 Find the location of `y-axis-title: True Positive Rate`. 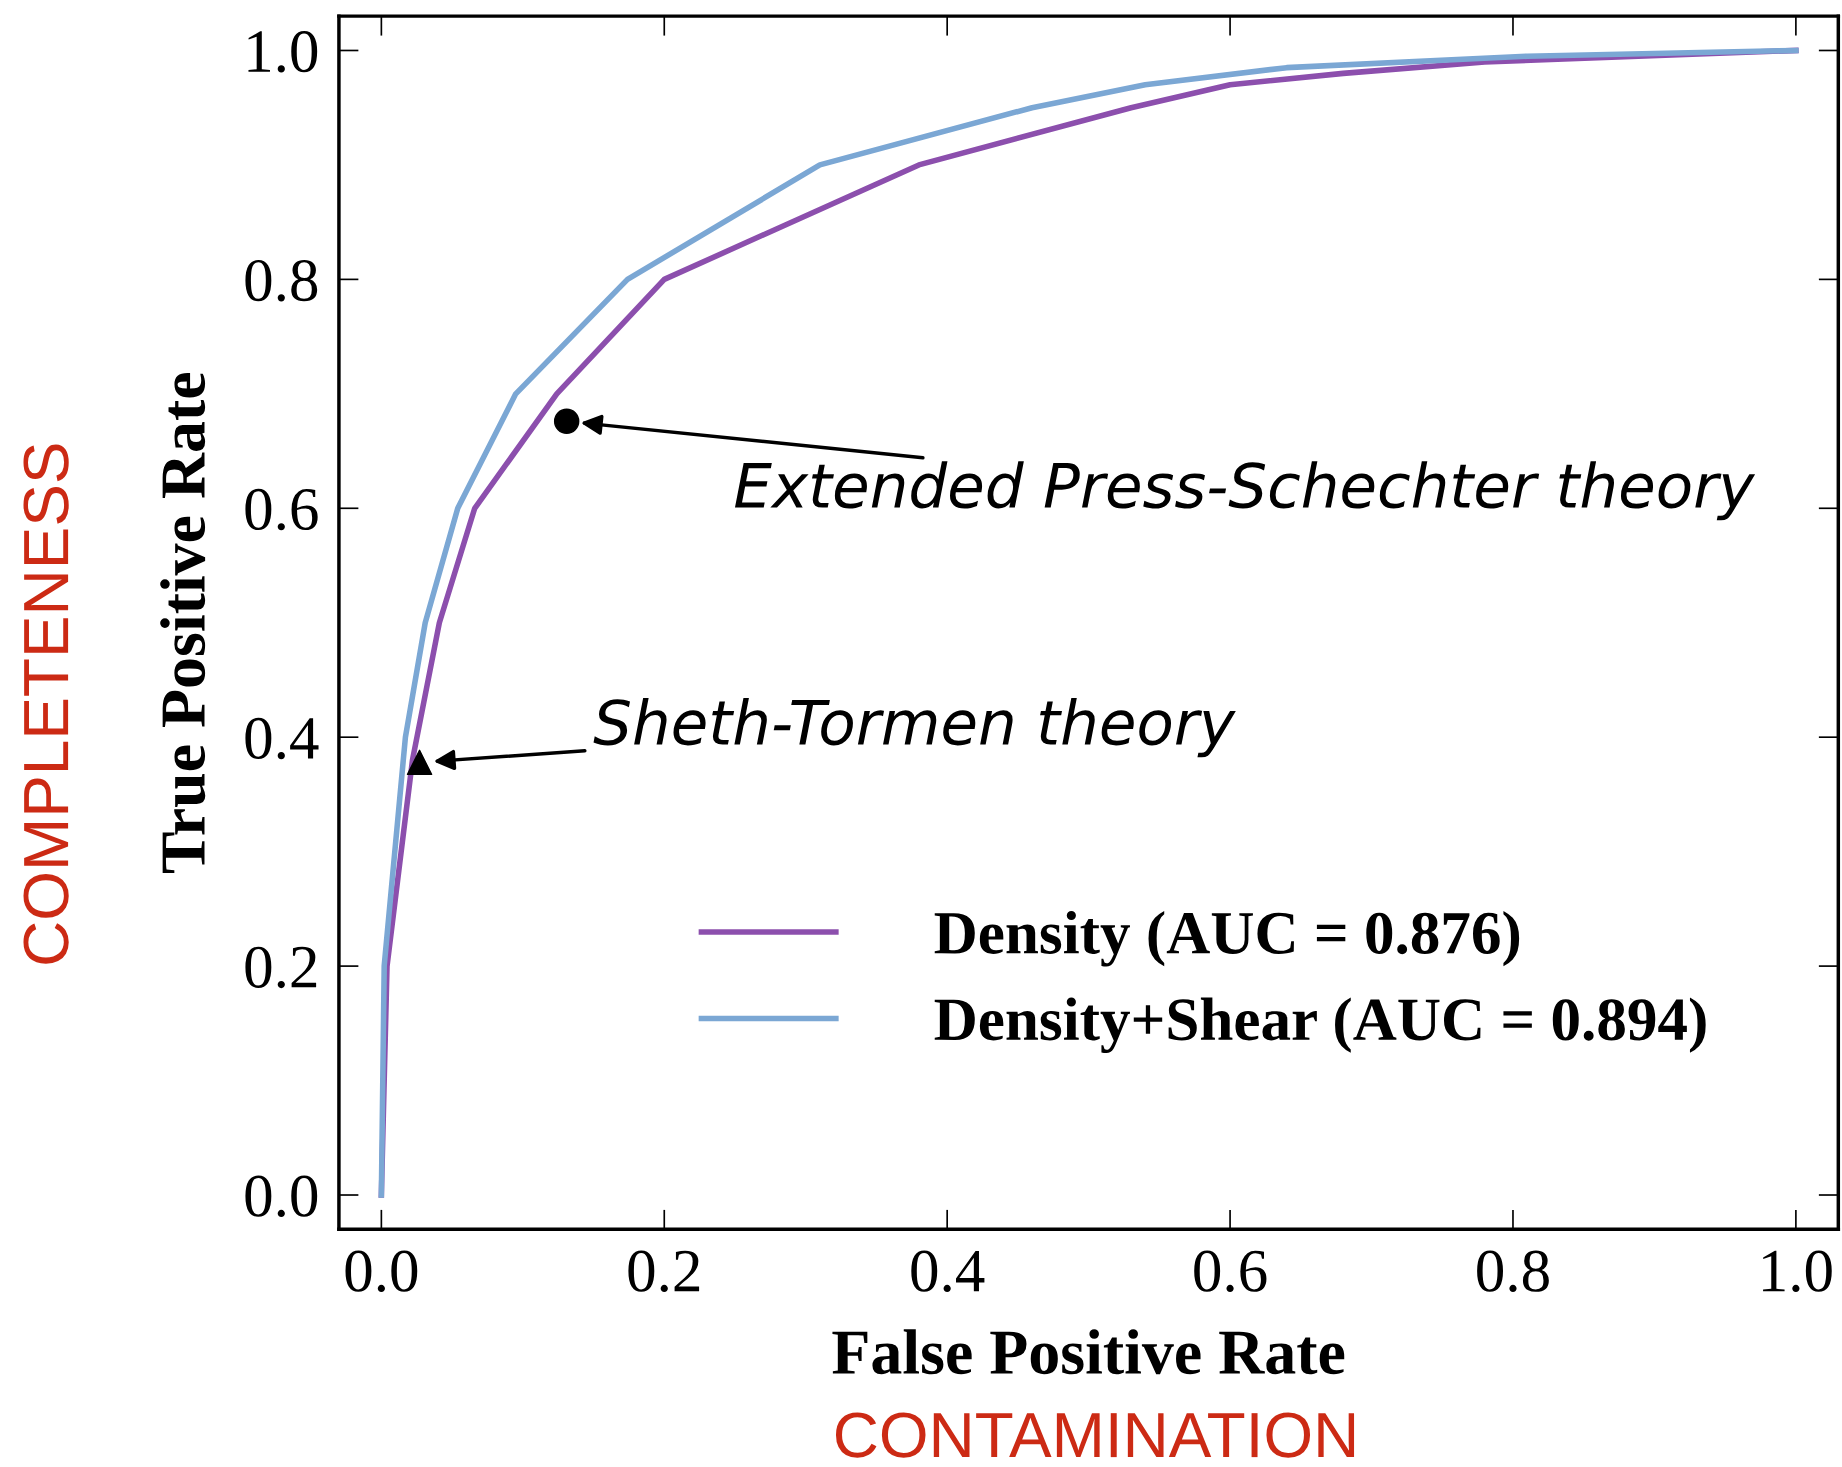

y-axis-title: True Positive Rate is located at coordinates (183, 623).